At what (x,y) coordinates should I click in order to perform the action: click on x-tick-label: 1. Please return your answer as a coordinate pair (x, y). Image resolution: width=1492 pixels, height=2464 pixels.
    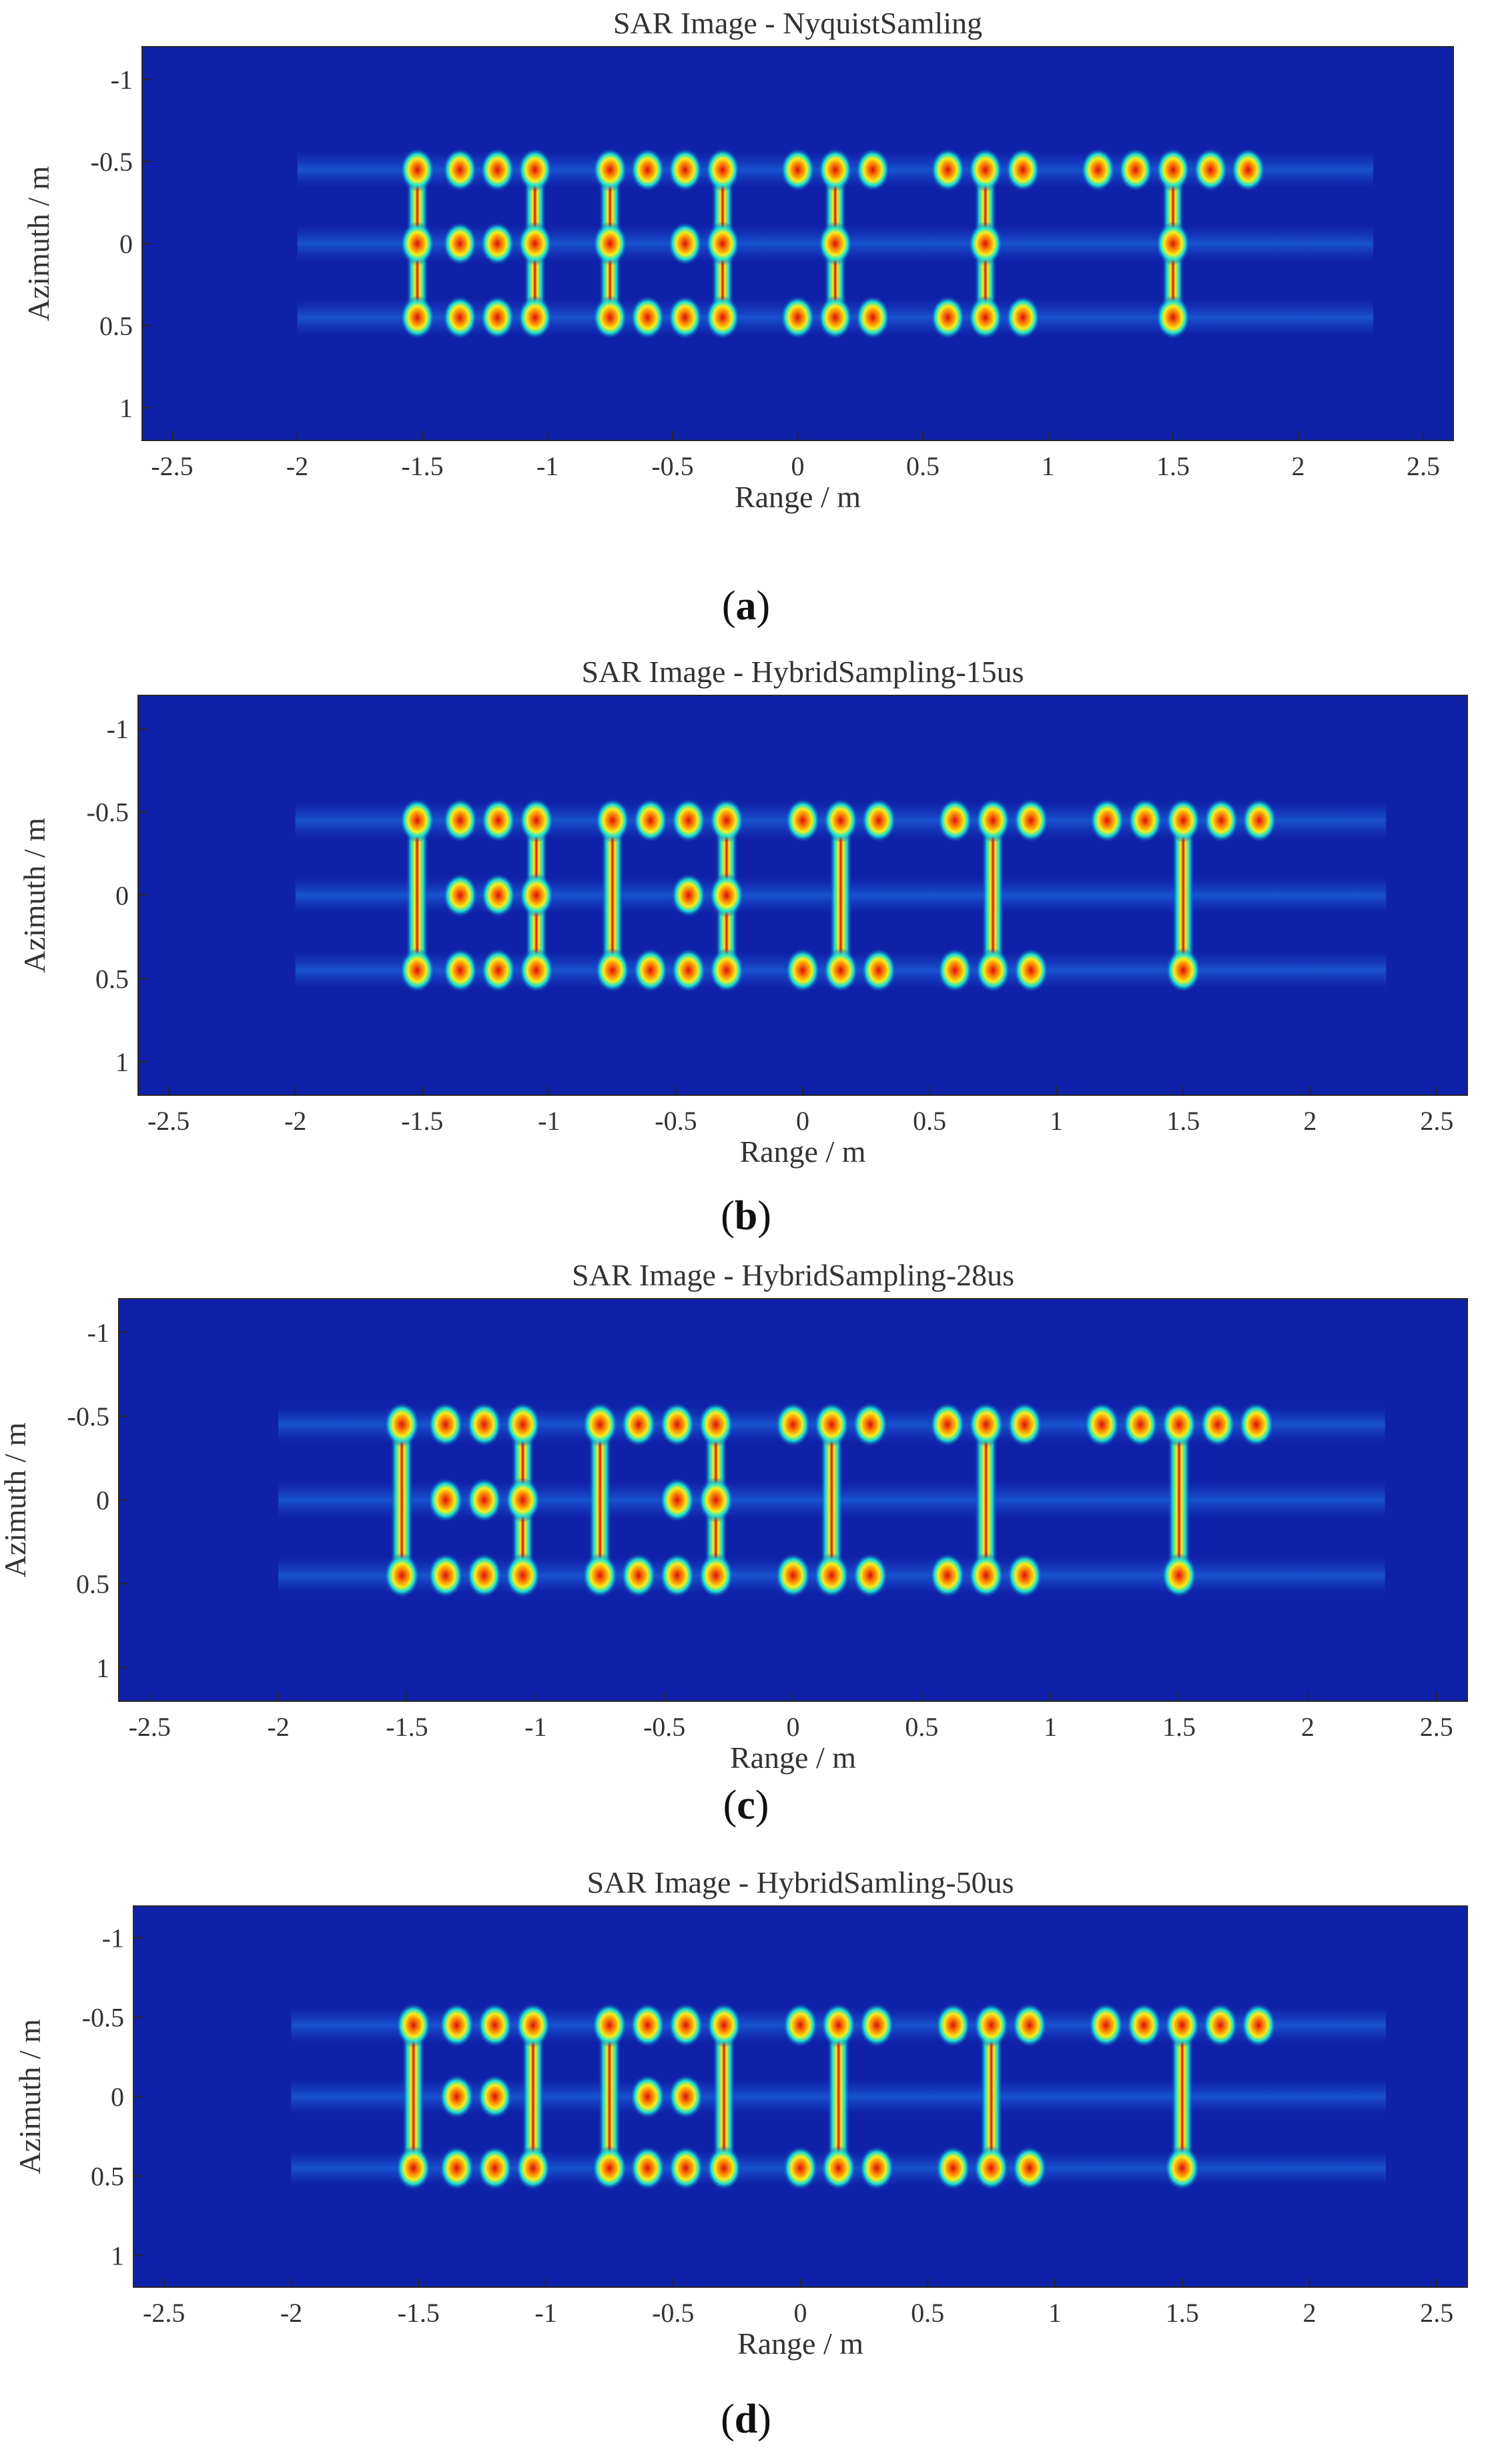
    Looking at the image, I should click on (1049, 466).